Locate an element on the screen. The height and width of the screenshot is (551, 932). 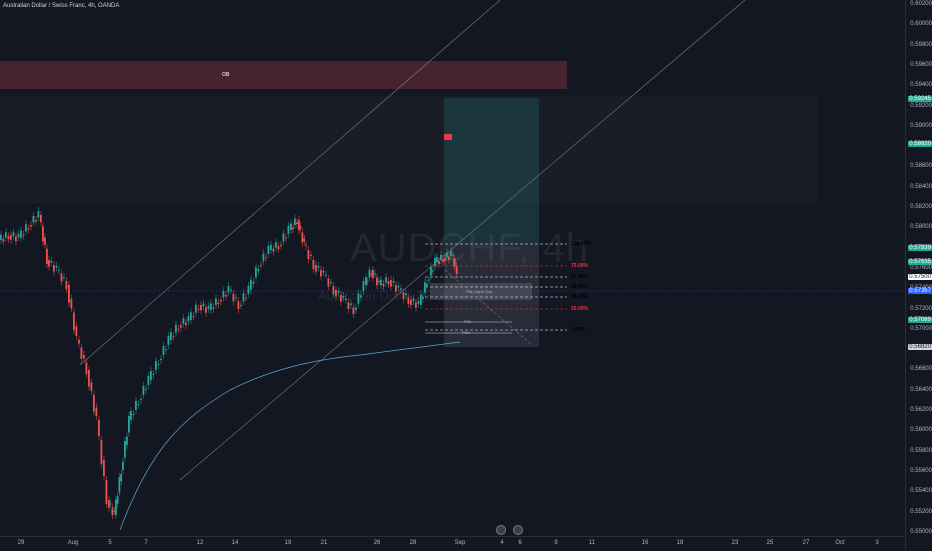
target-zone is located at coordinates (491, 172).